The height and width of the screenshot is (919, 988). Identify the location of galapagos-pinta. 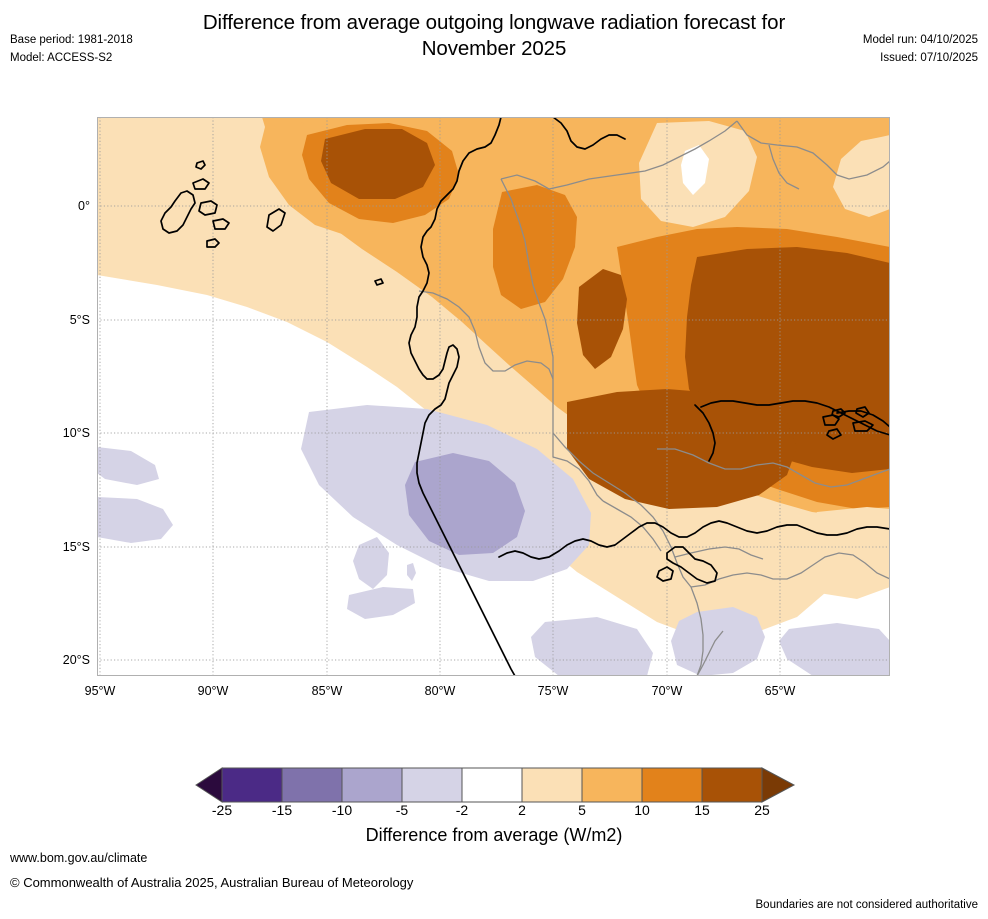
(200, 165).